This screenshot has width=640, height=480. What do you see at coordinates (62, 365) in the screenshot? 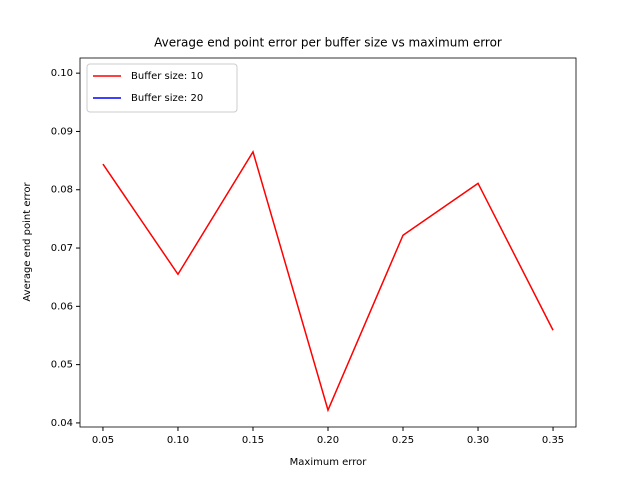
I see `y-tick-label: 0.05` at bounding box center [62, 365].